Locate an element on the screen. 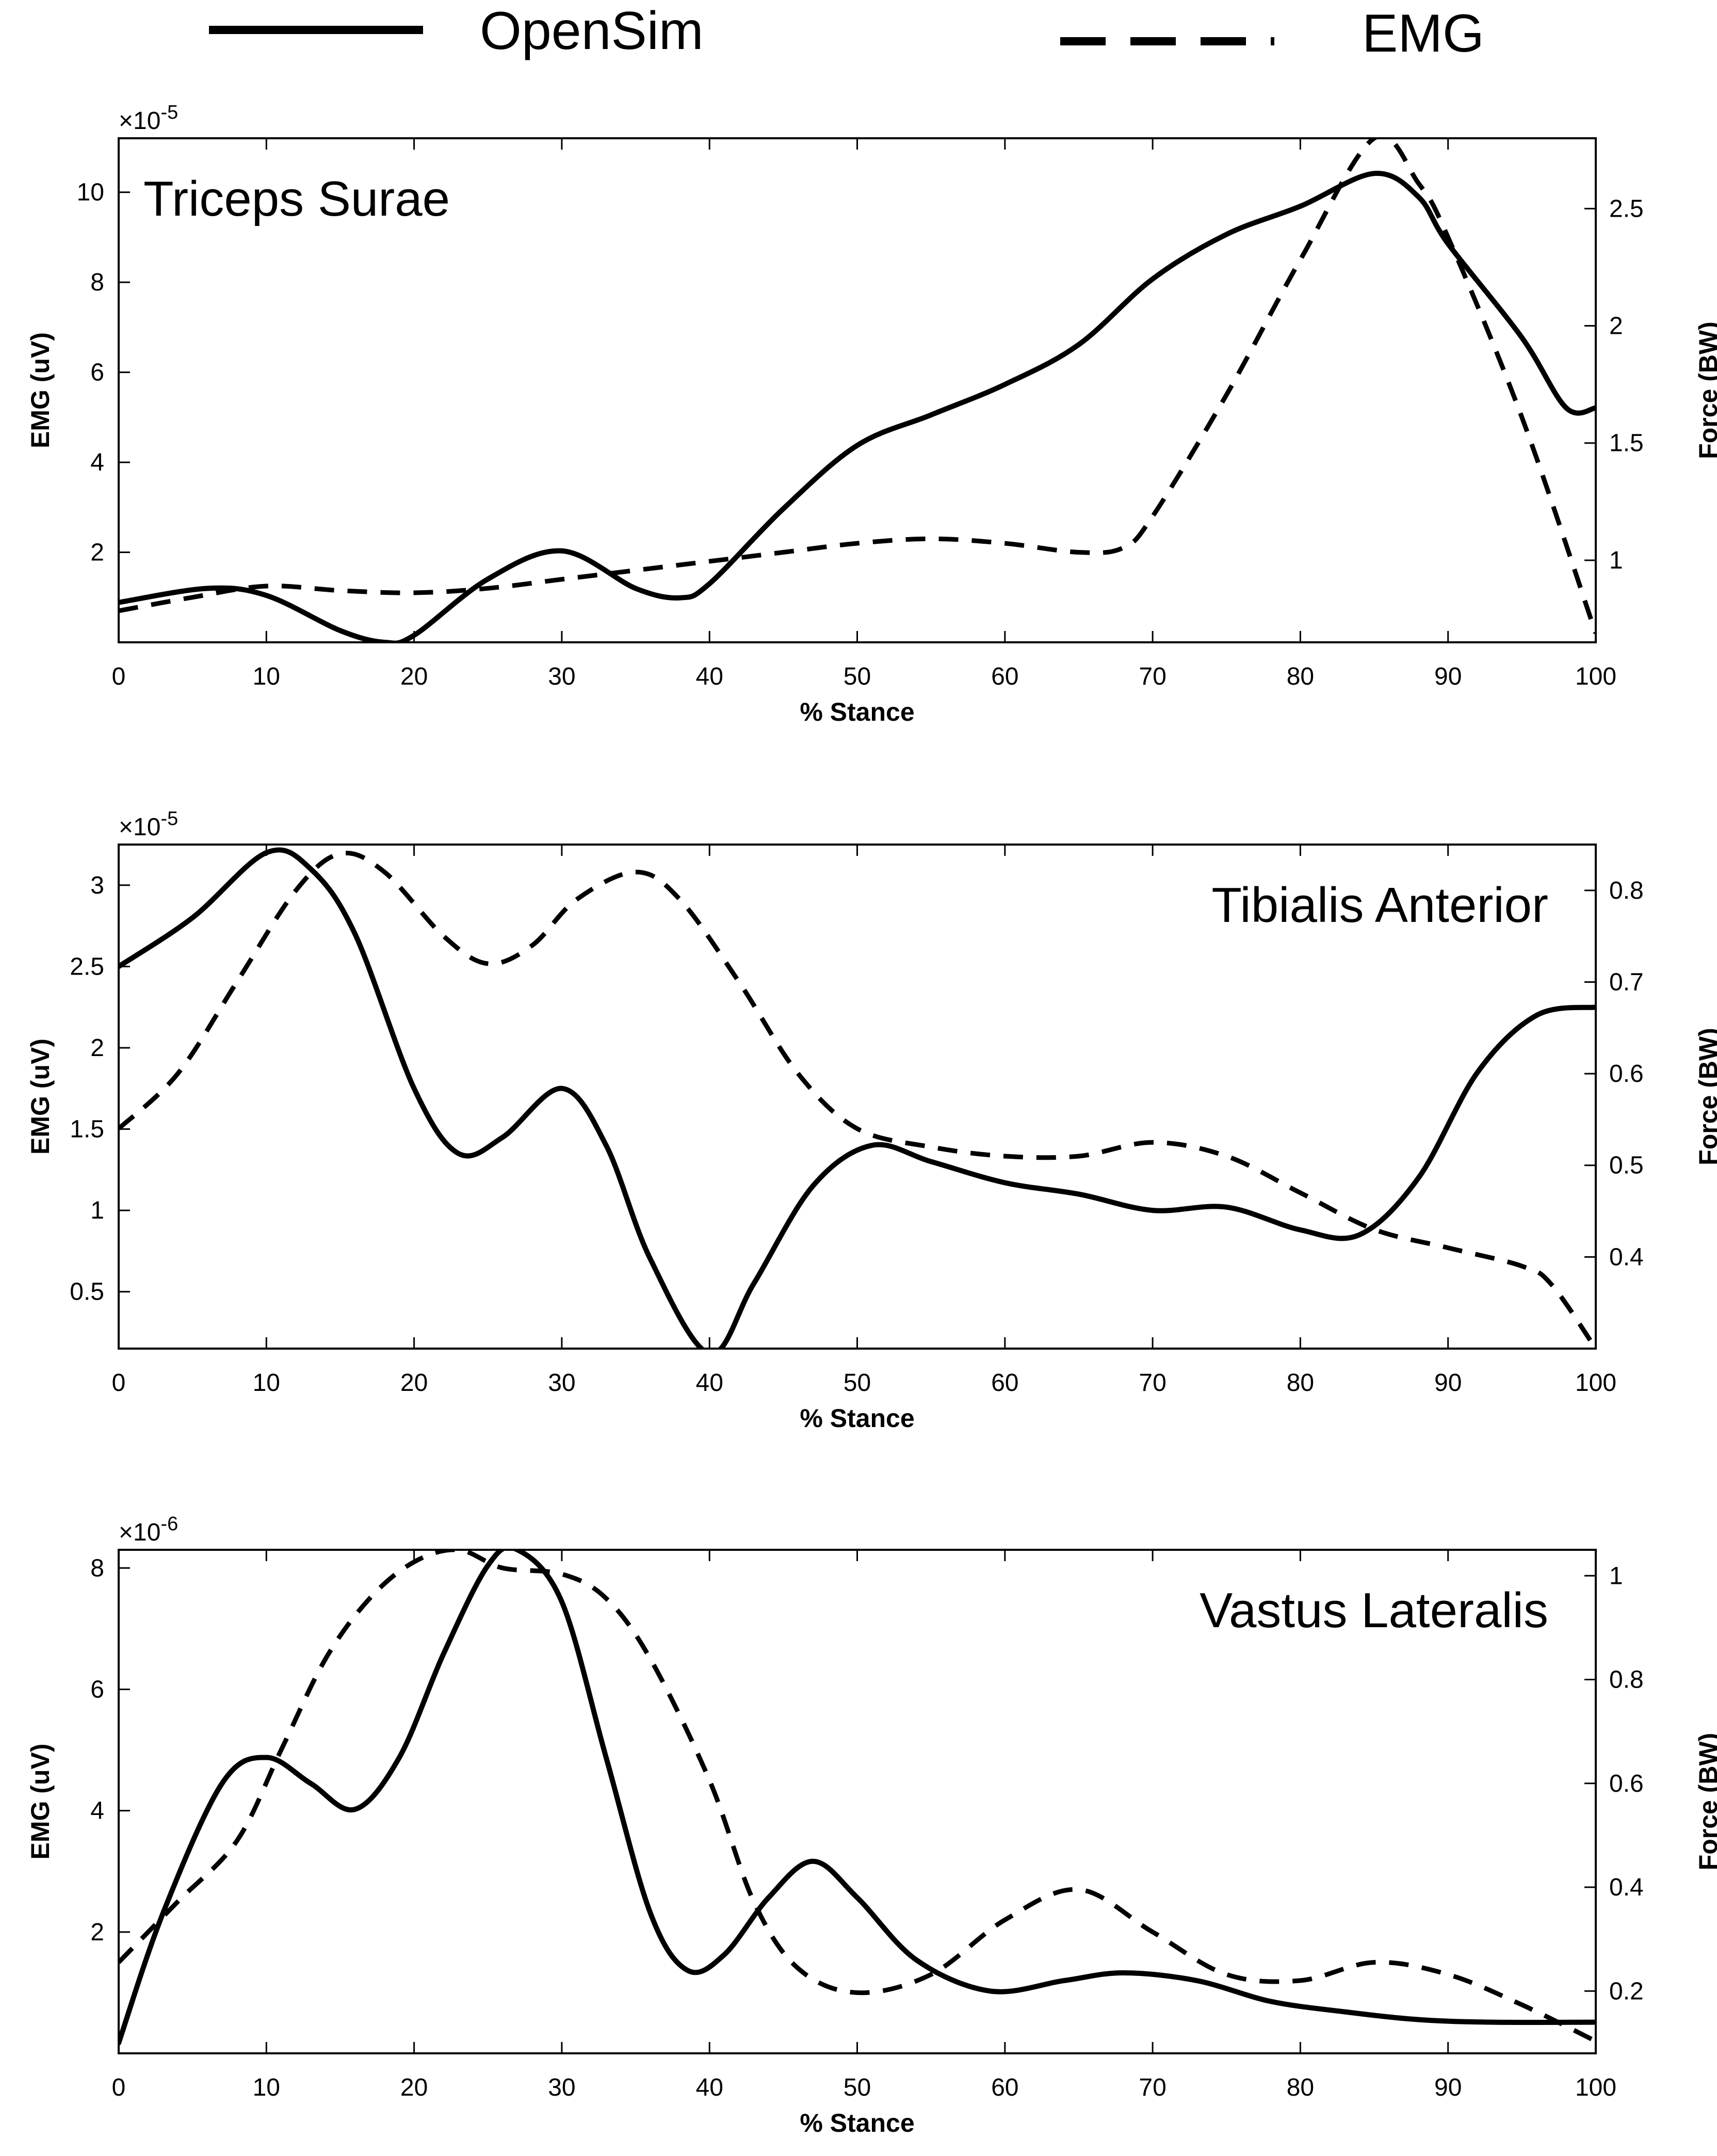  y-left-tick-label: 3 is located at coordinates (97, 885).